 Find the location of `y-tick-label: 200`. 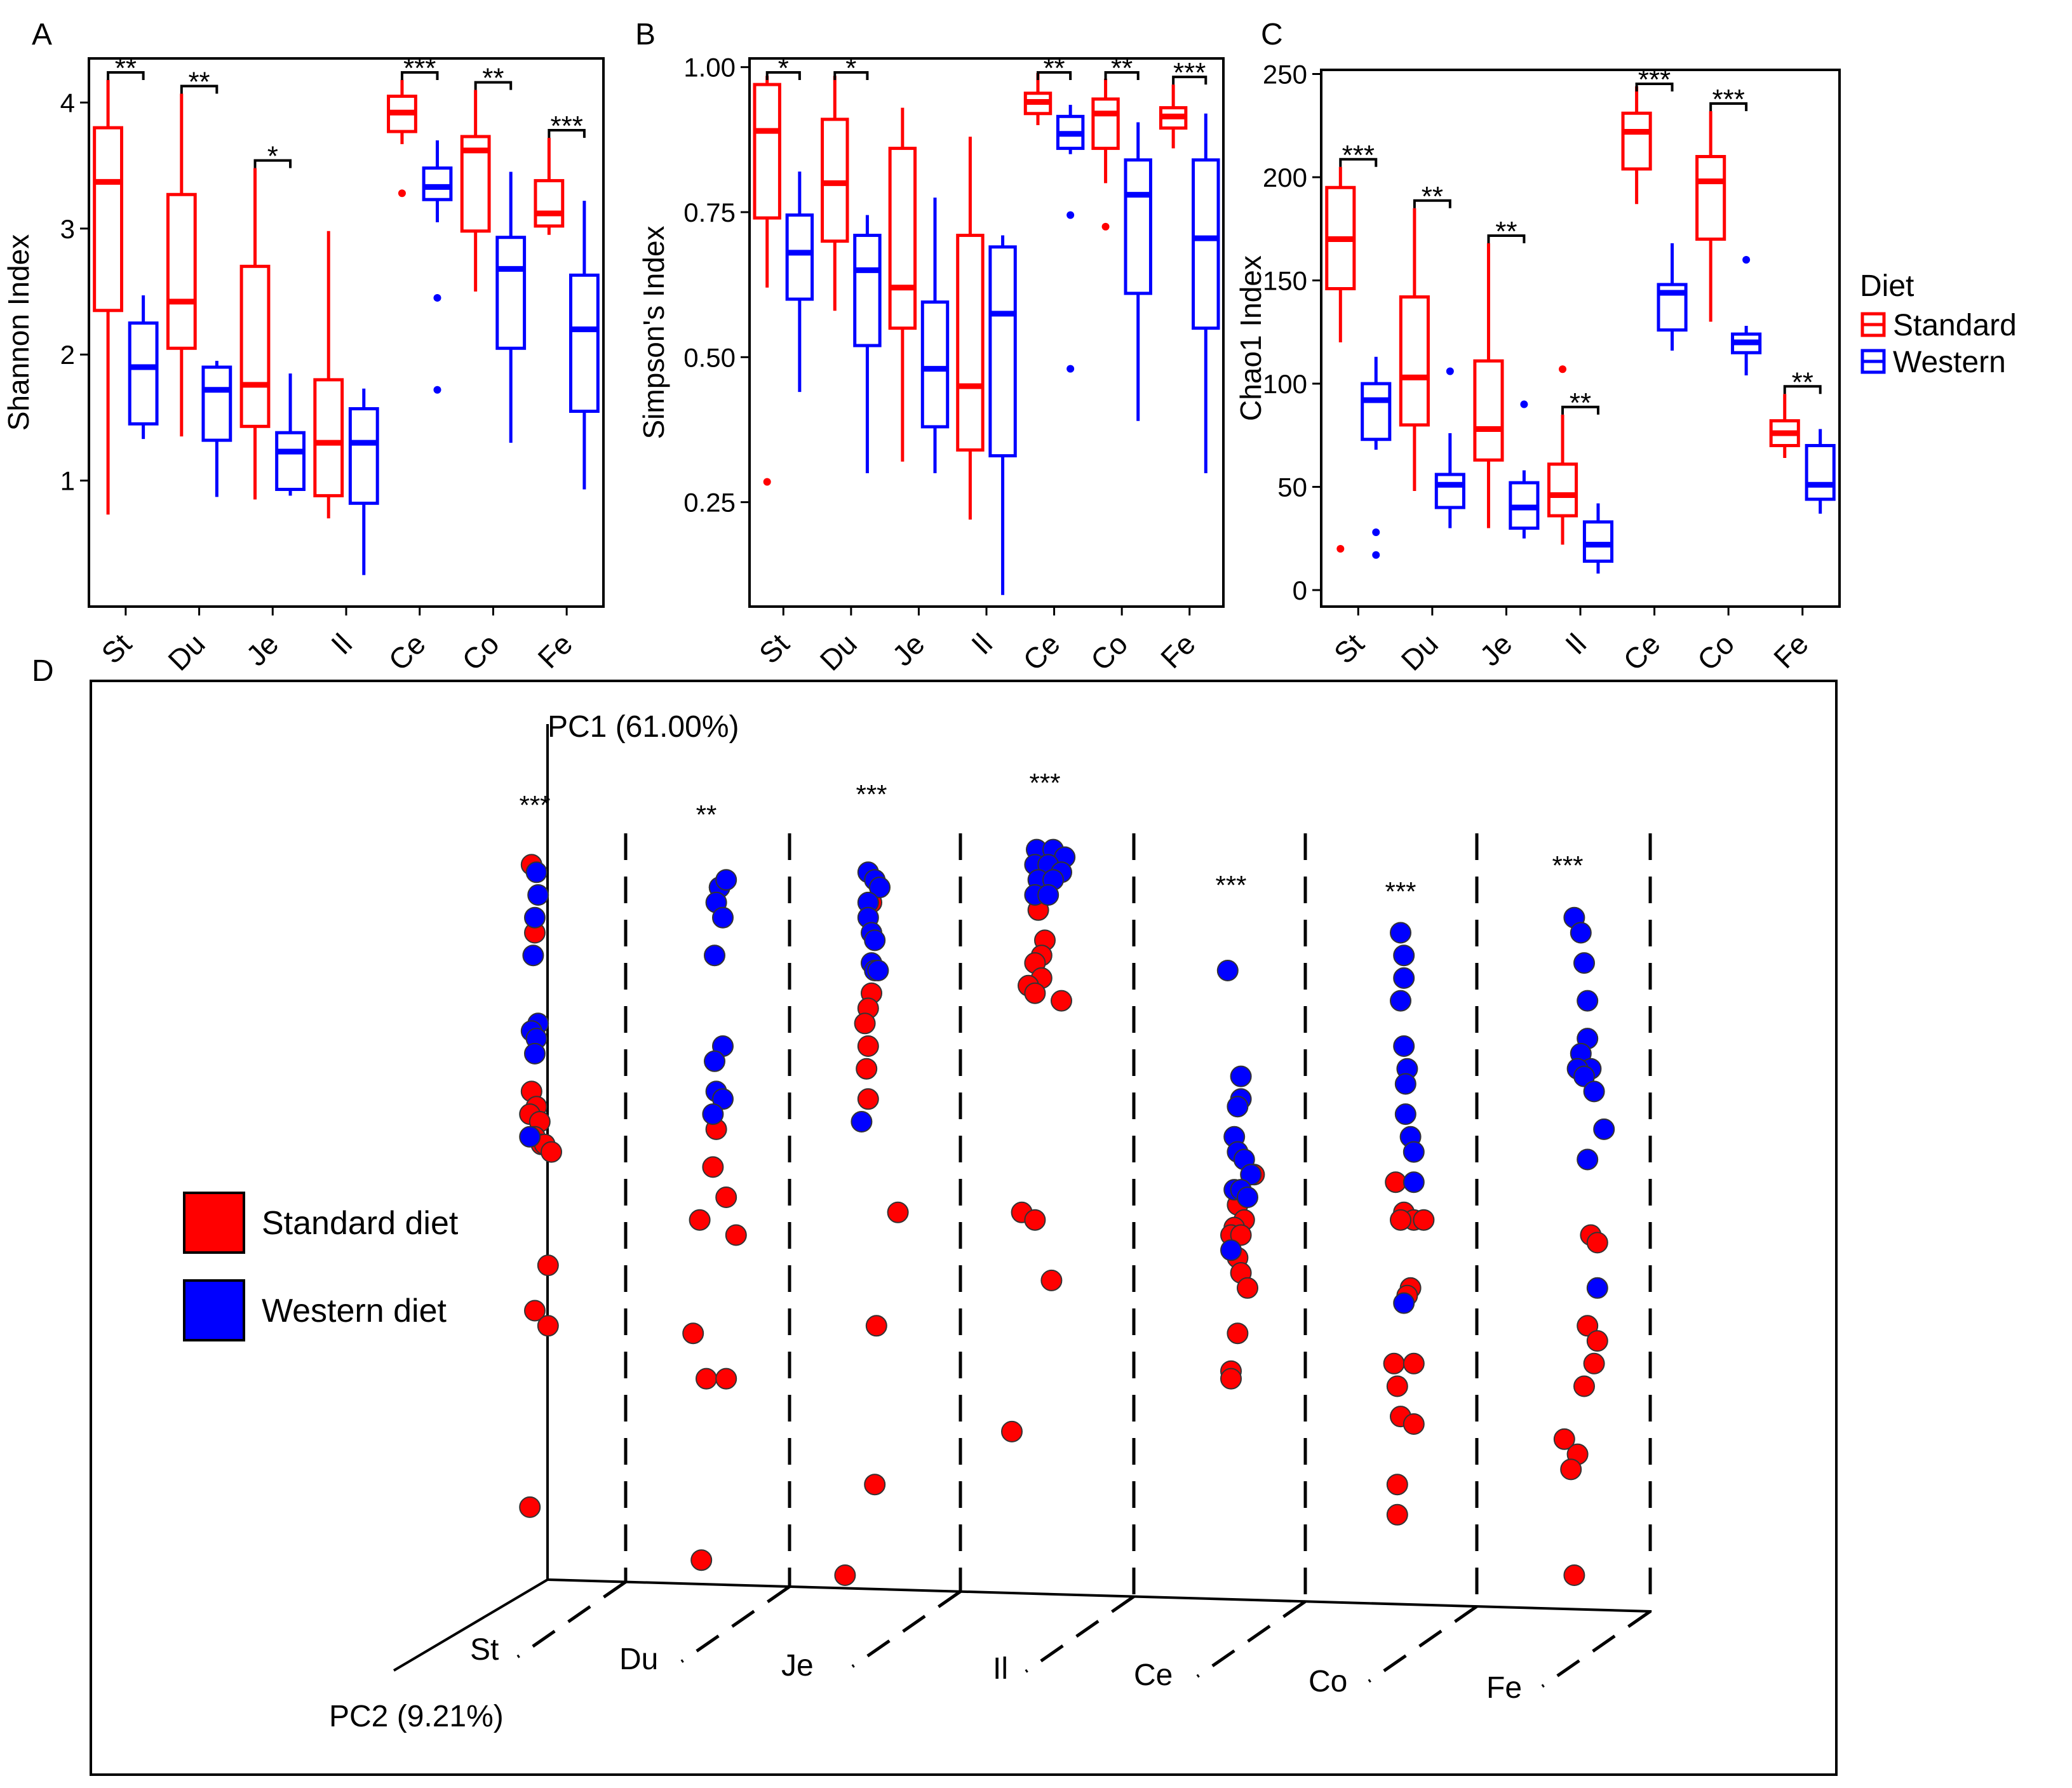

y-tick-label: 200 is located at coordinates (1285, 178).